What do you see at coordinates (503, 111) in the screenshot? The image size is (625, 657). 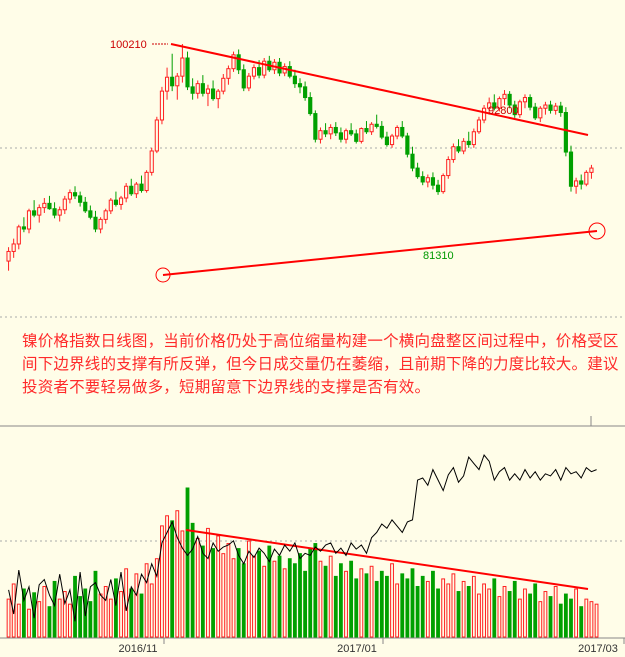 I see `price-label-mid-high: 92800` at bounding box center [503, 111].